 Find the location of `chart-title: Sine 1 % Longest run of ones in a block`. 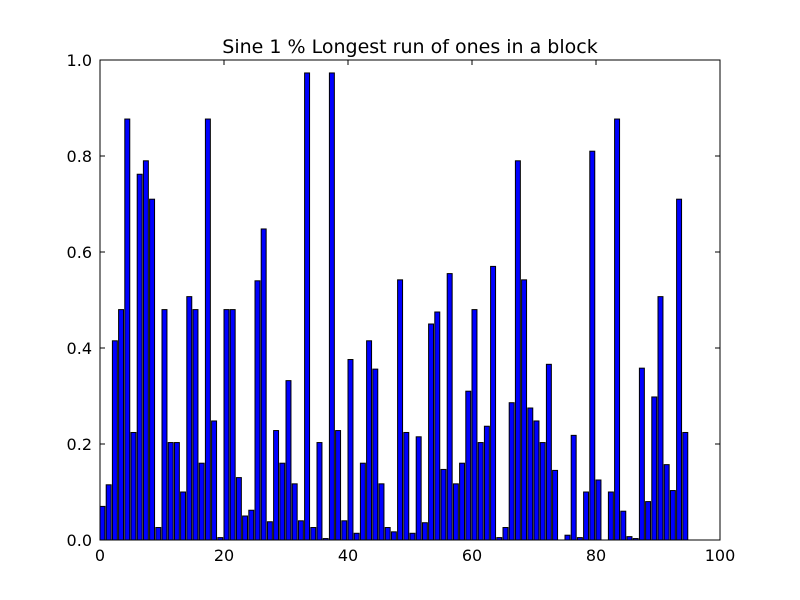

chart-title: Sine 1 % Longest run of ones in a block is located at coordinates (409, 47).